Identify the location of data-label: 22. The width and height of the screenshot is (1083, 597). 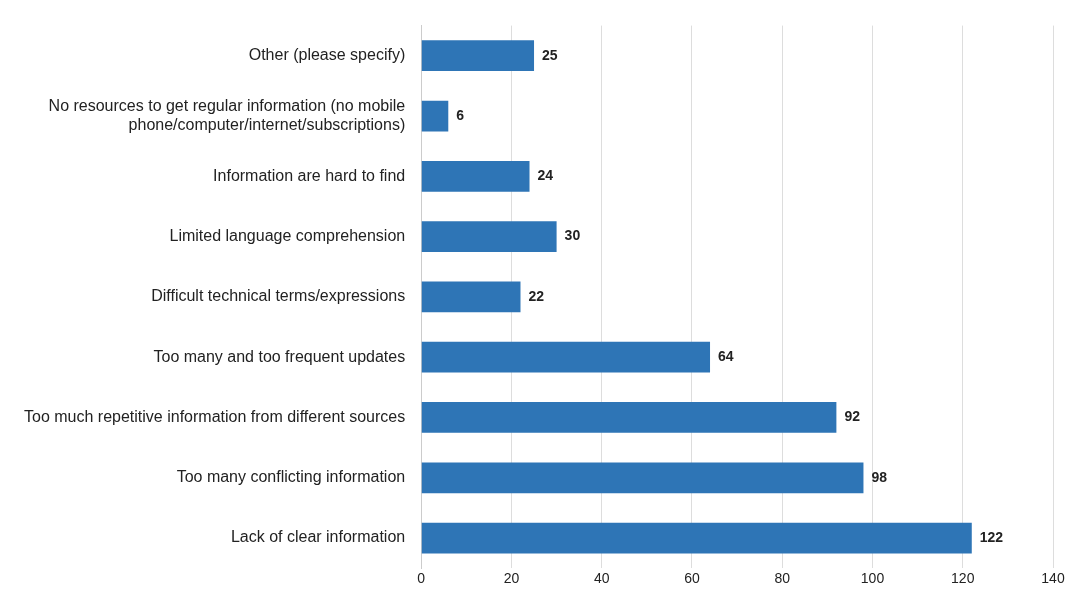
(536, 295).